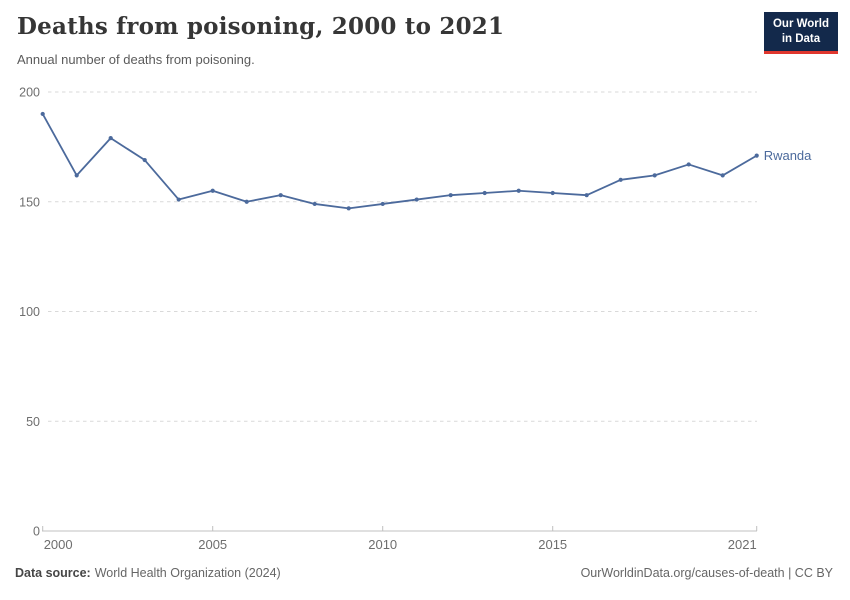  What do you see at coordinates (36, 532) in the screenshot?
I see `y-axis-tick-label: 0` at bounding box center [36, 532].